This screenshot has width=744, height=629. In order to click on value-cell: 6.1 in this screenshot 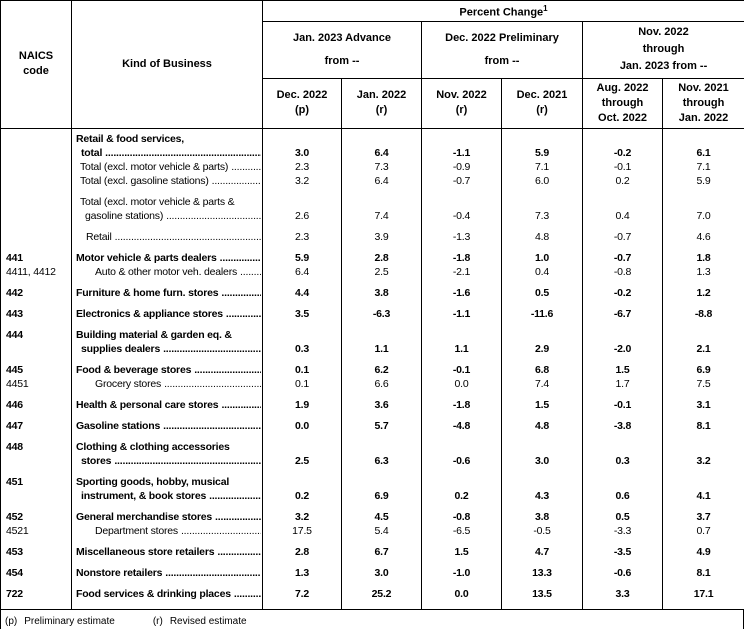, I will do `click(702, 144)`.